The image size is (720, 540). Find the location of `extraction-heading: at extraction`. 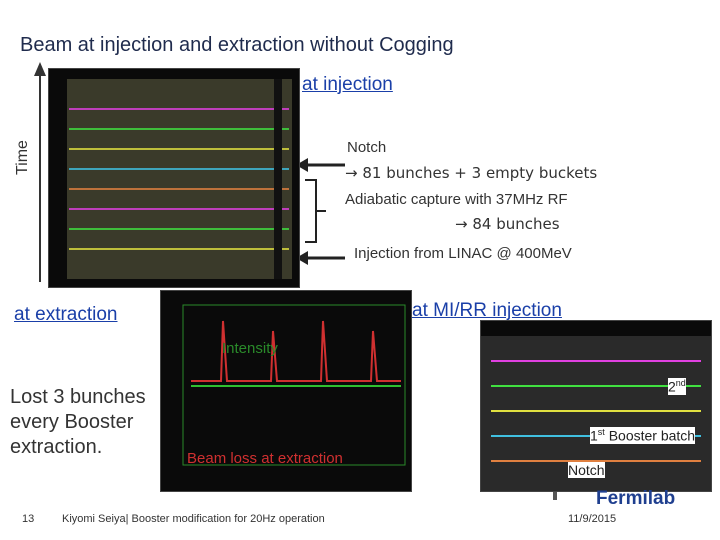

extraction-heading: at extraction is located at coordinates (66, 314).